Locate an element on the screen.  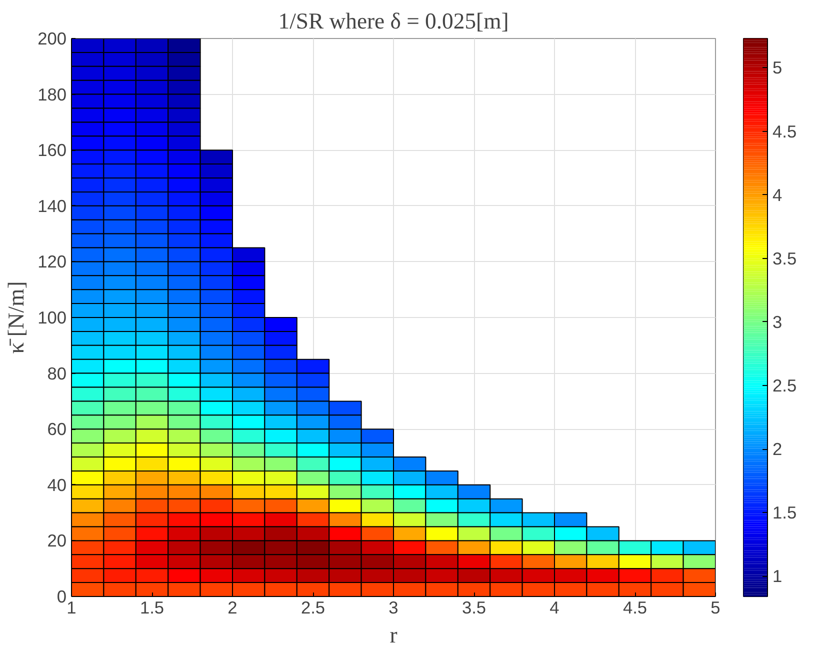
color-bar-label: 3.5 is located at coordinates (784, 258).